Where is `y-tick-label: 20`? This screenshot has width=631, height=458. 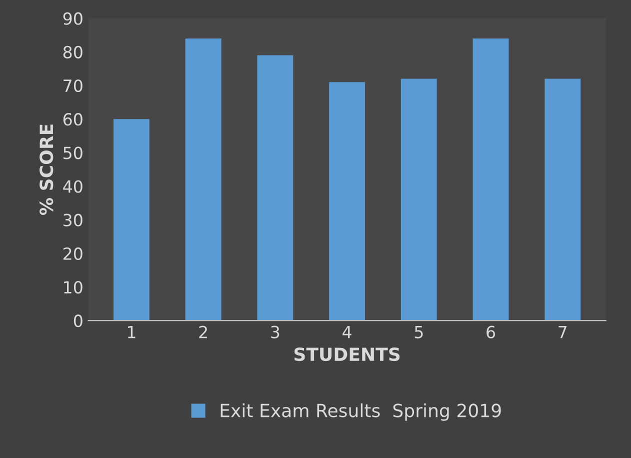 y-tick-label: 20 is located at coordinates (72, 253).